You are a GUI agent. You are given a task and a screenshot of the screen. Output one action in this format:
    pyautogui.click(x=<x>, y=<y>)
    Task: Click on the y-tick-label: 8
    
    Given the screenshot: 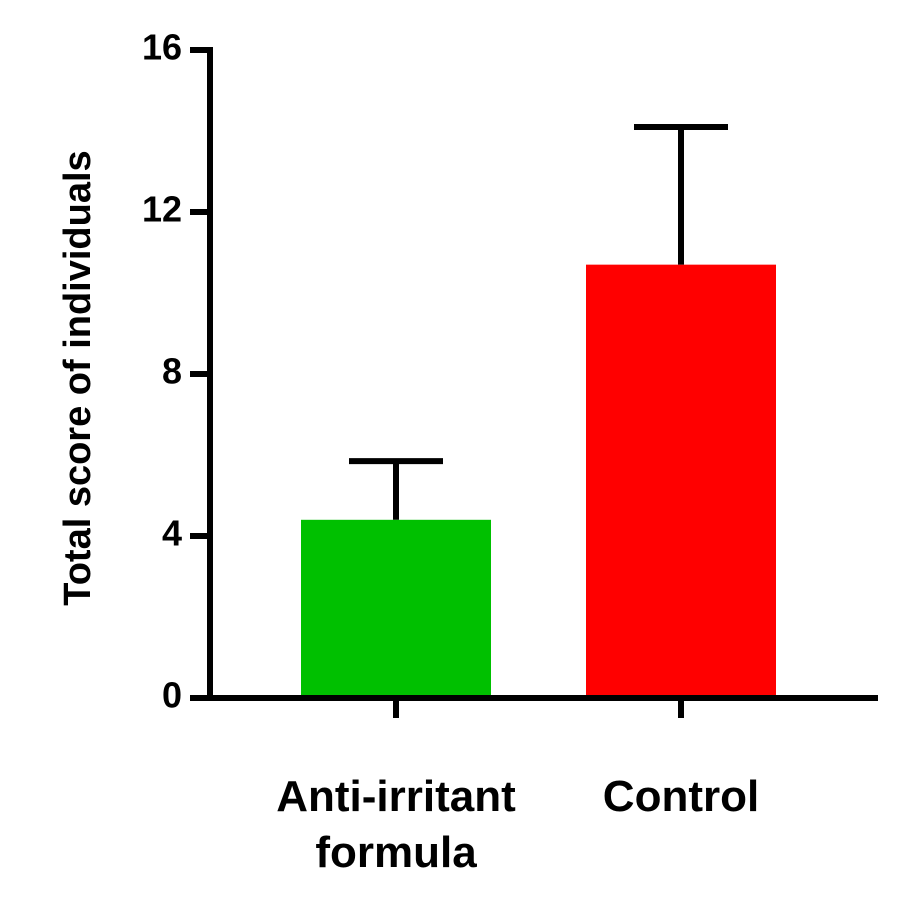 What is the action you would take?
    pyautogui.click(x=172, y=371)
    